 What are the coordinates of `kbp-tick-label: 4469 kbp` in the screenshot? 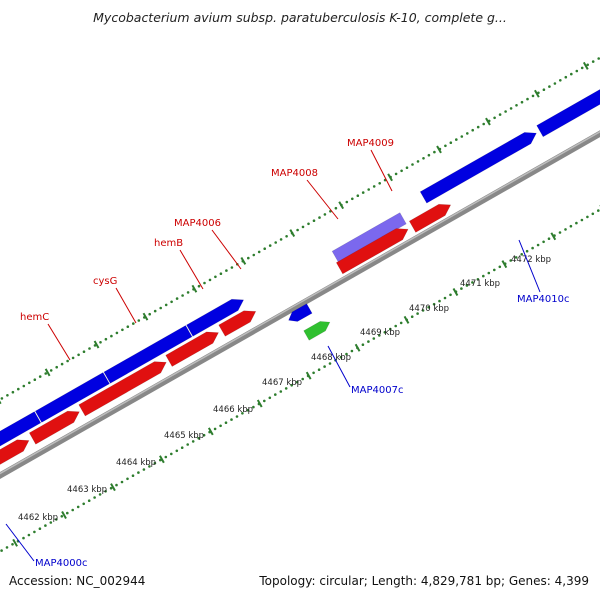 It's located at (380, 333).